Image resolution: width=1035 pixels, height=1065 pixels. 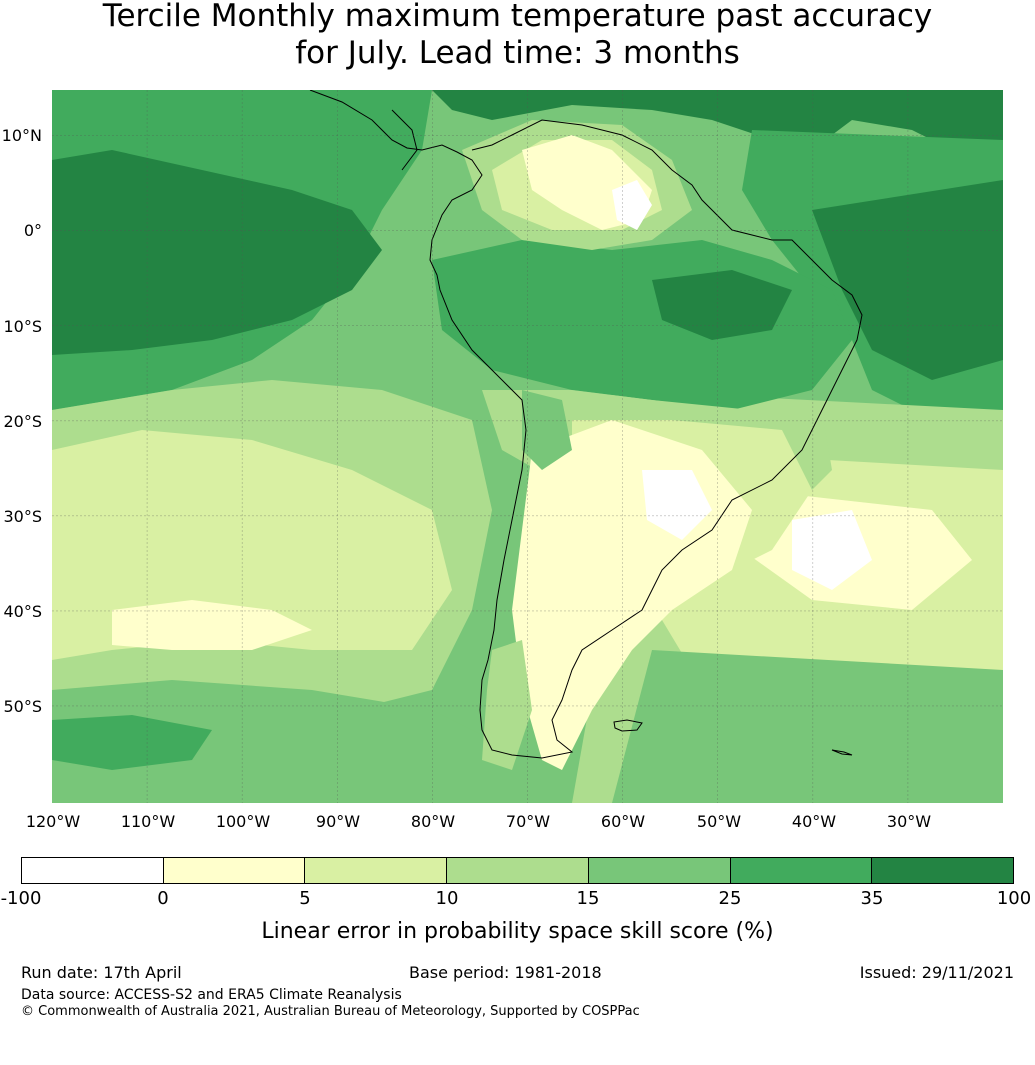 What do you see at coordinates (722, 305) in the screenshot?
I see `amazon-highest-skill` at bounding box center [722, 305].